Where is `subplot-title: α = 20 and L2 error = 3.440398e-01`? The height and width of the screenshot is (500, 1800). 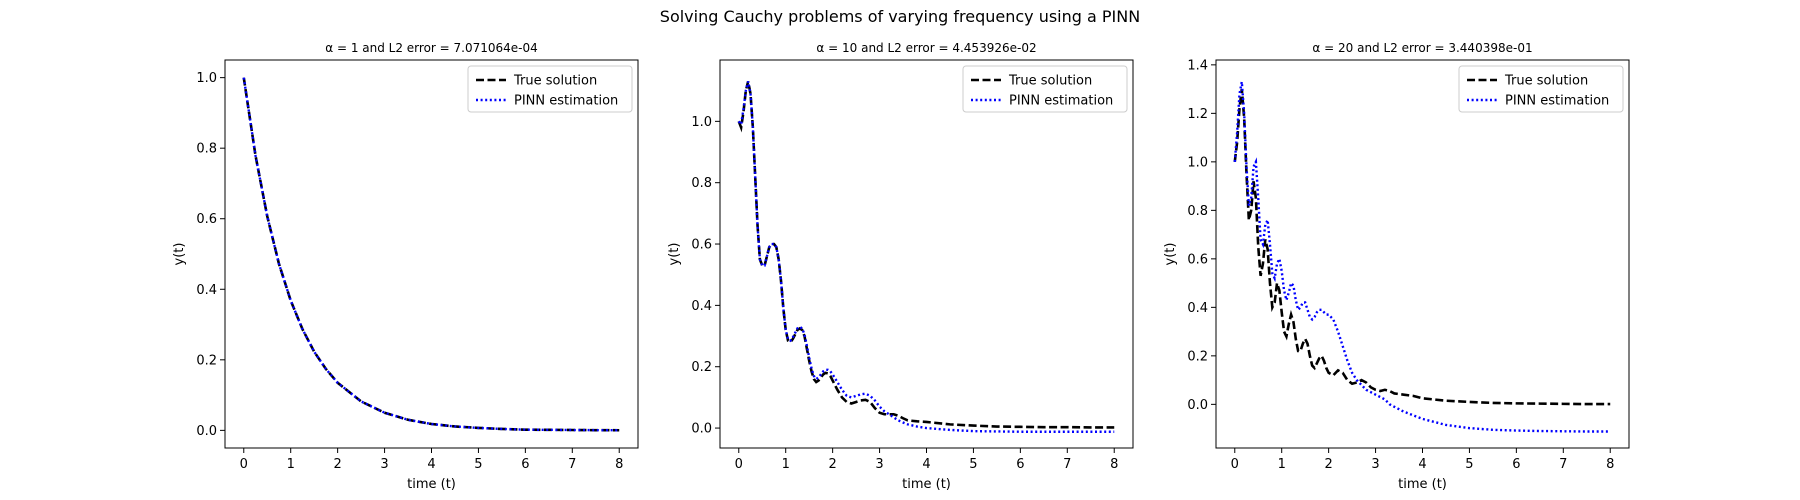
subplot-title: α = 20 and L2 error = 3.440398e-01 is located at coordinates (1422, 48).